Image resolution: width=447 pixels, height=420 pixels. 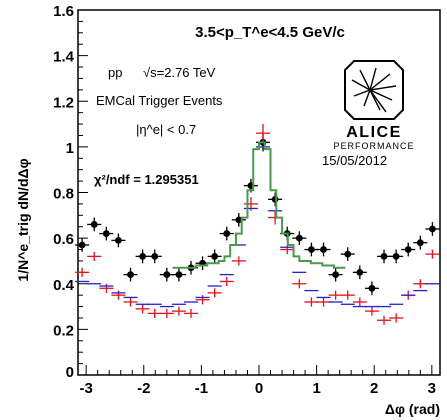 I want to click on chi2-label: χ²/ndf = 1.295351, so click(x=146, y=179).